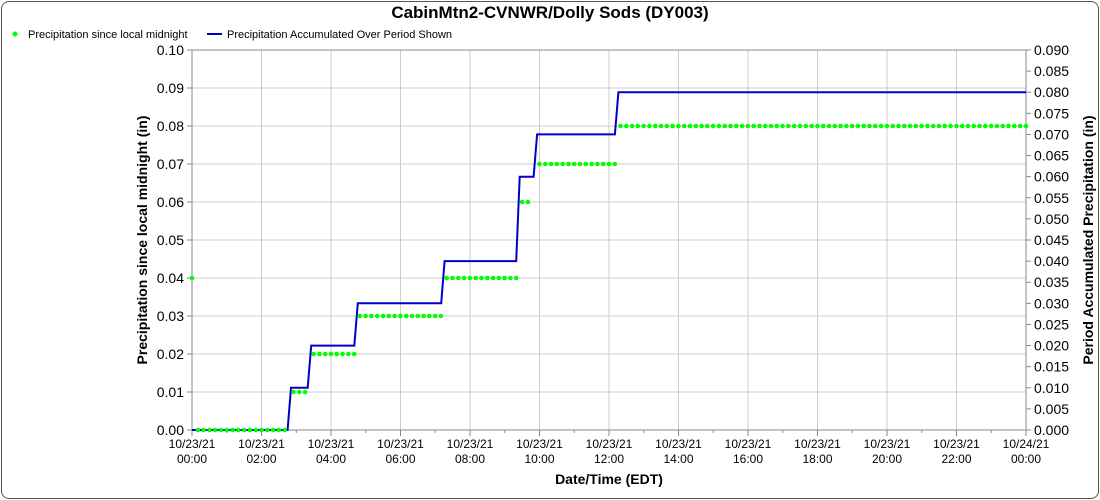 The height and width of the screenshot is (500, 1100). What do you see at coordinates (170, 202) in the screenshot?
I see `y-left-tick-label: 0.06` at bounding box center [170, 202].